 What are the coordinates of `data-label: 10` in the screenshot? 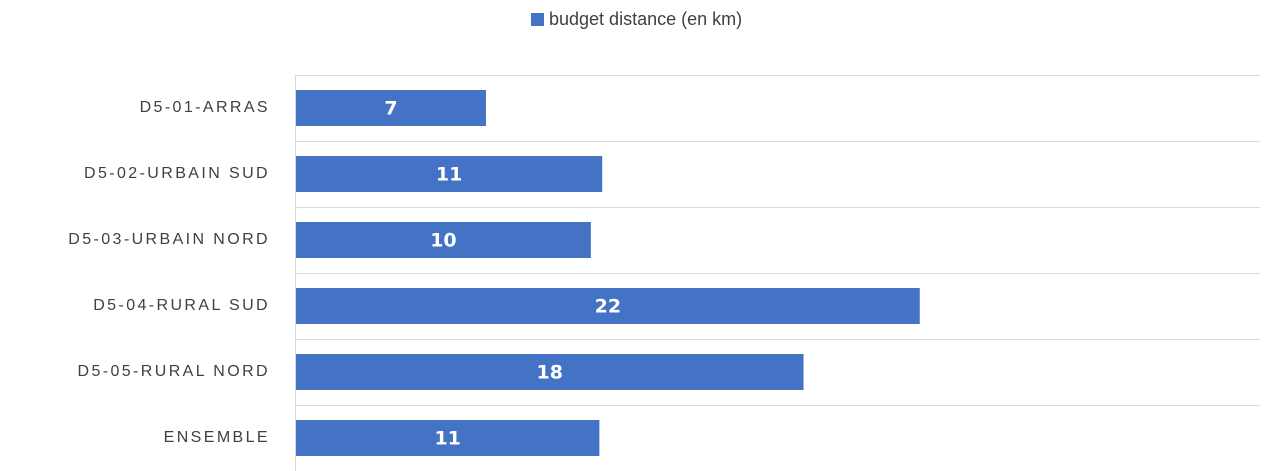 It's located at (443, 241).